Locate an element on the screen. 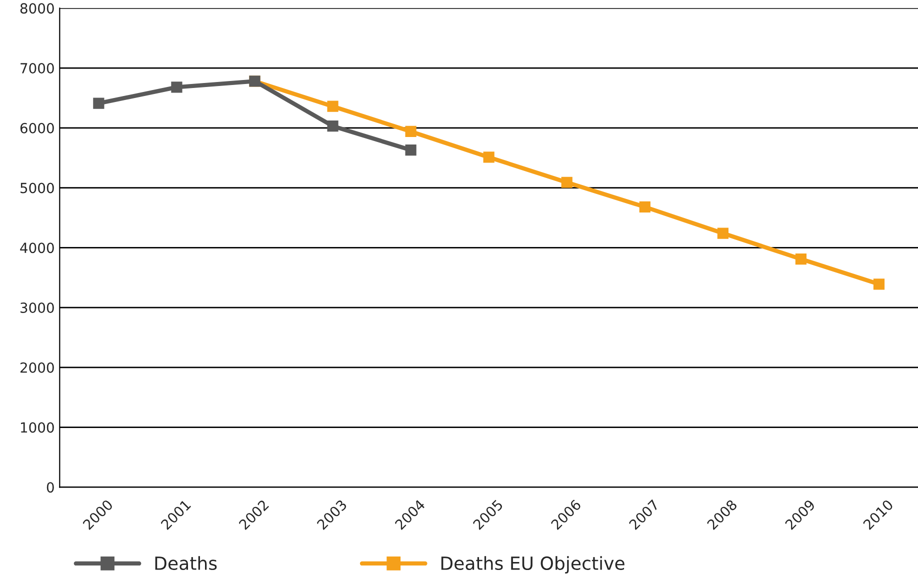  y-tick-label: 1000 is located at coordinates (37, 427).